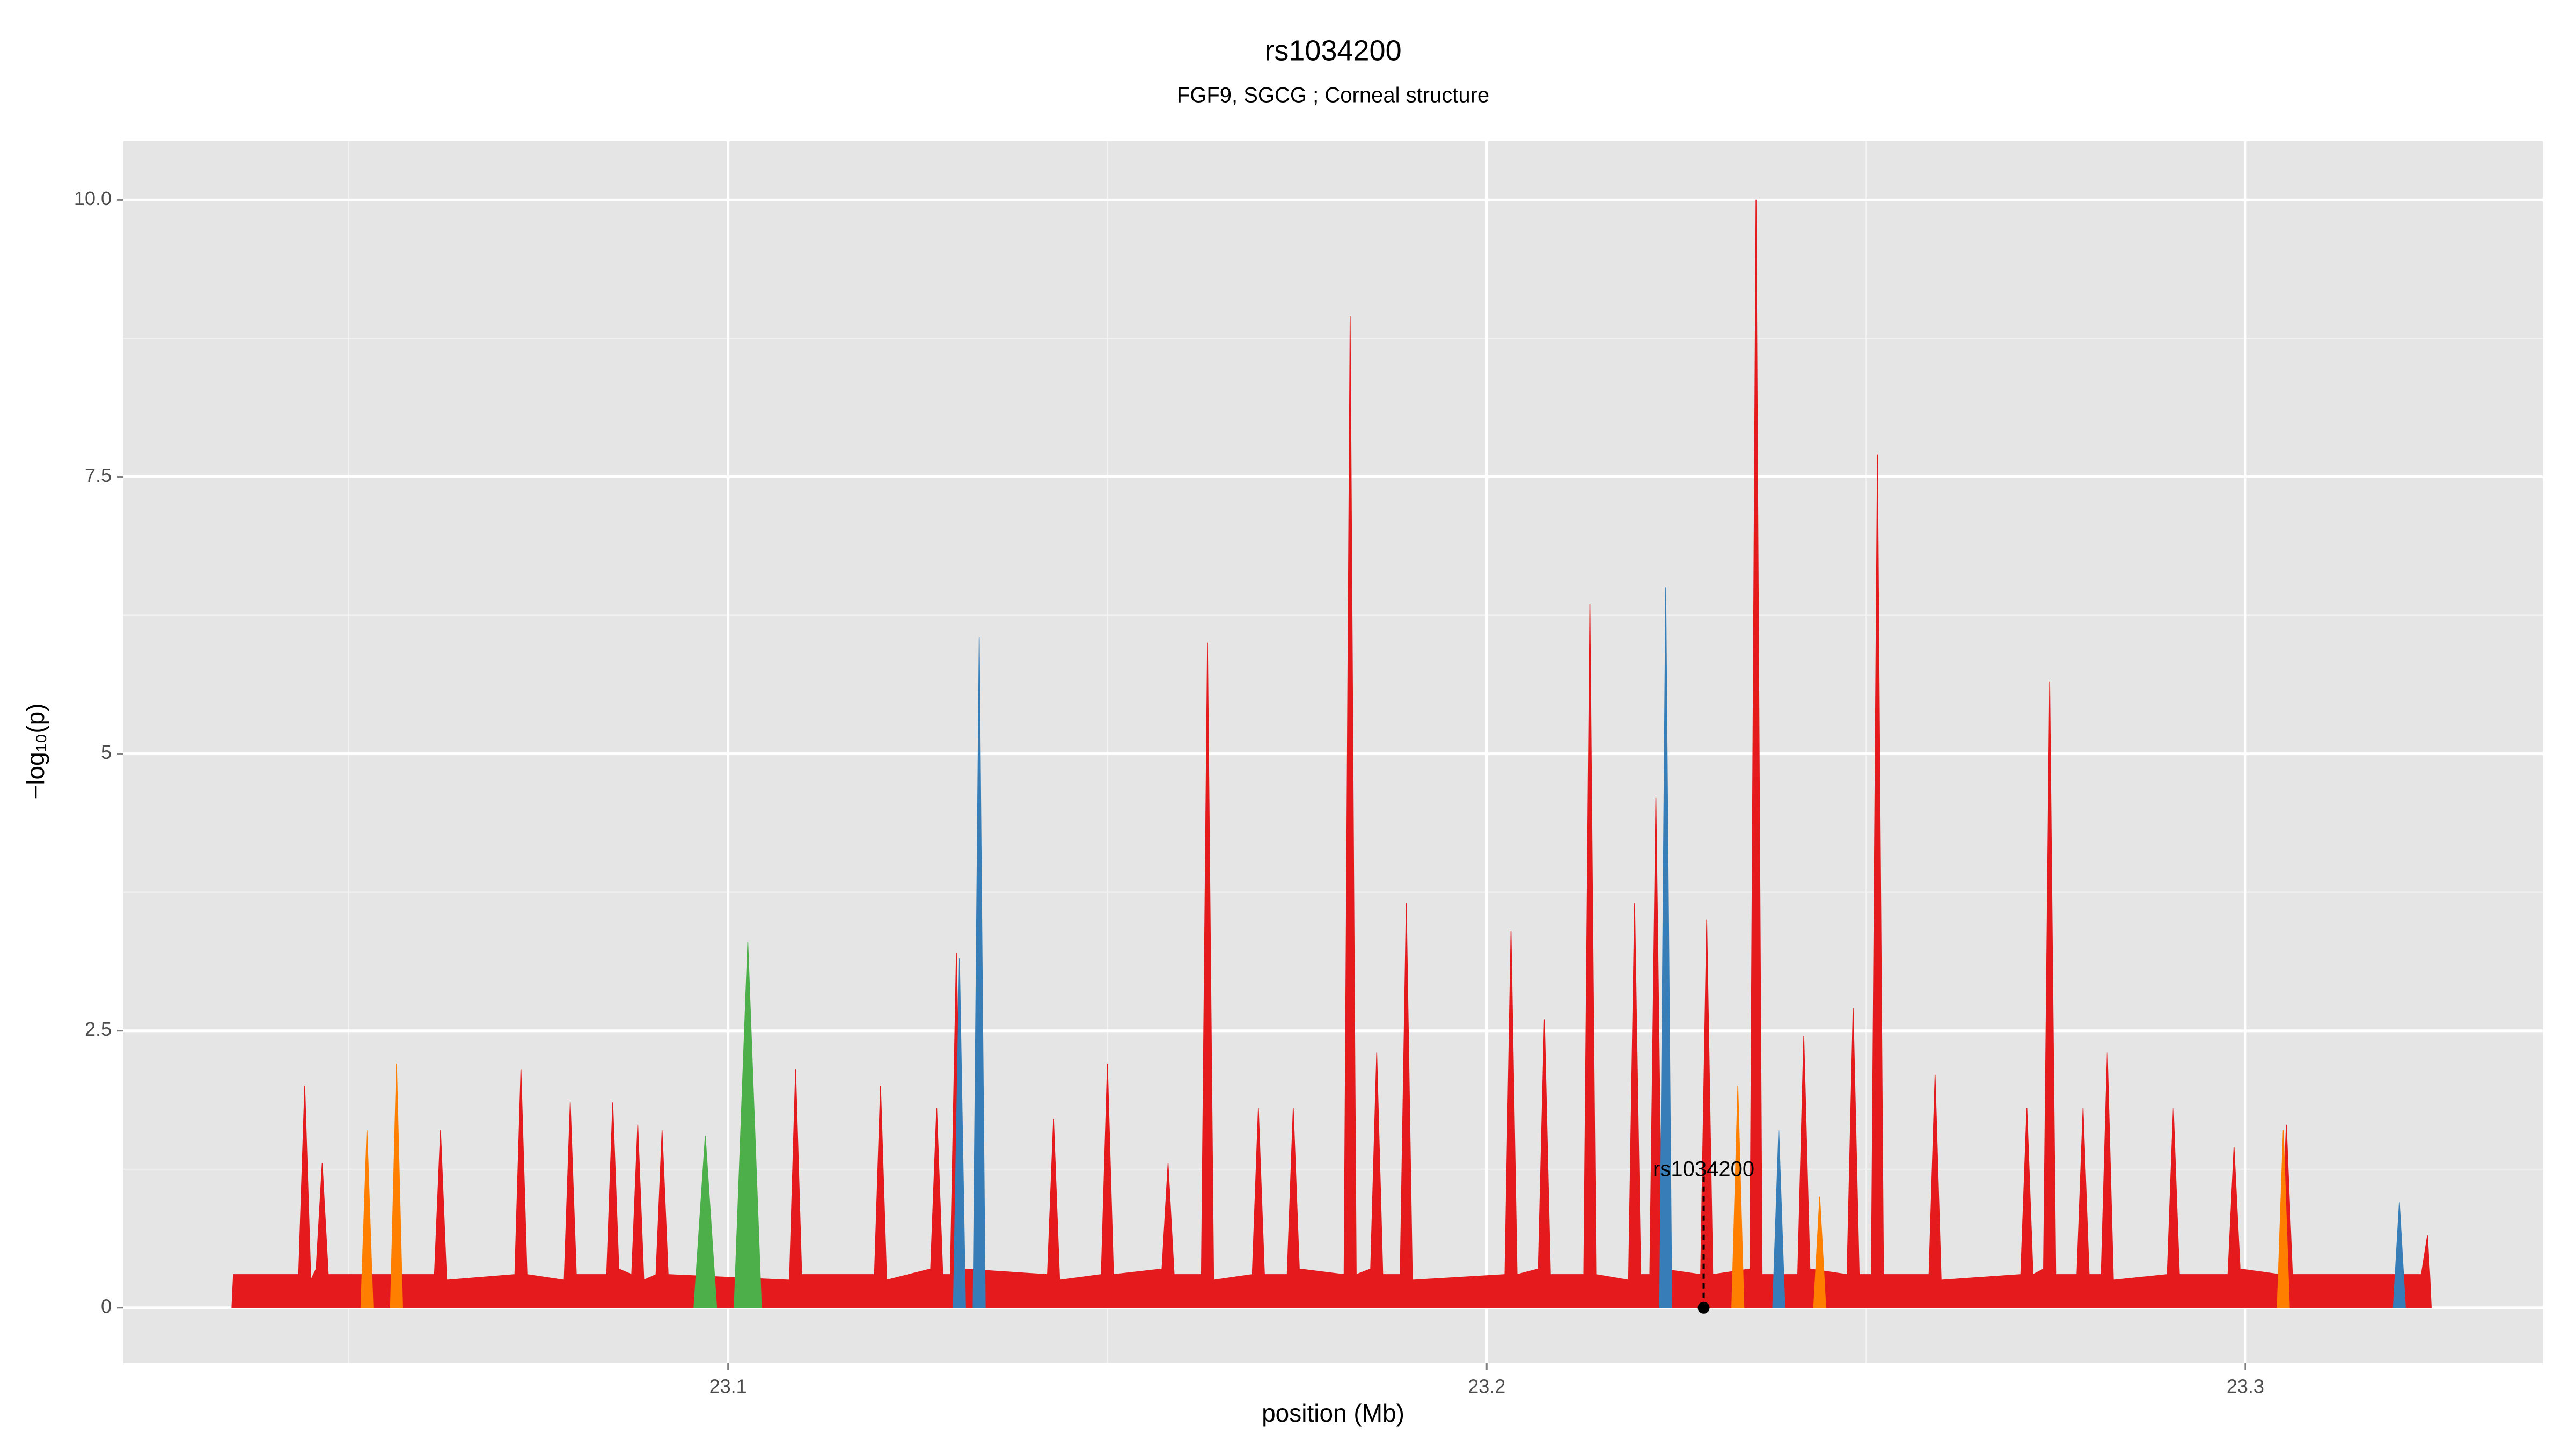  What do you see at coordinates (98, 475) in the screenshot?
I see `y-tick-label: 7.5` at bounding box center [98, 475].